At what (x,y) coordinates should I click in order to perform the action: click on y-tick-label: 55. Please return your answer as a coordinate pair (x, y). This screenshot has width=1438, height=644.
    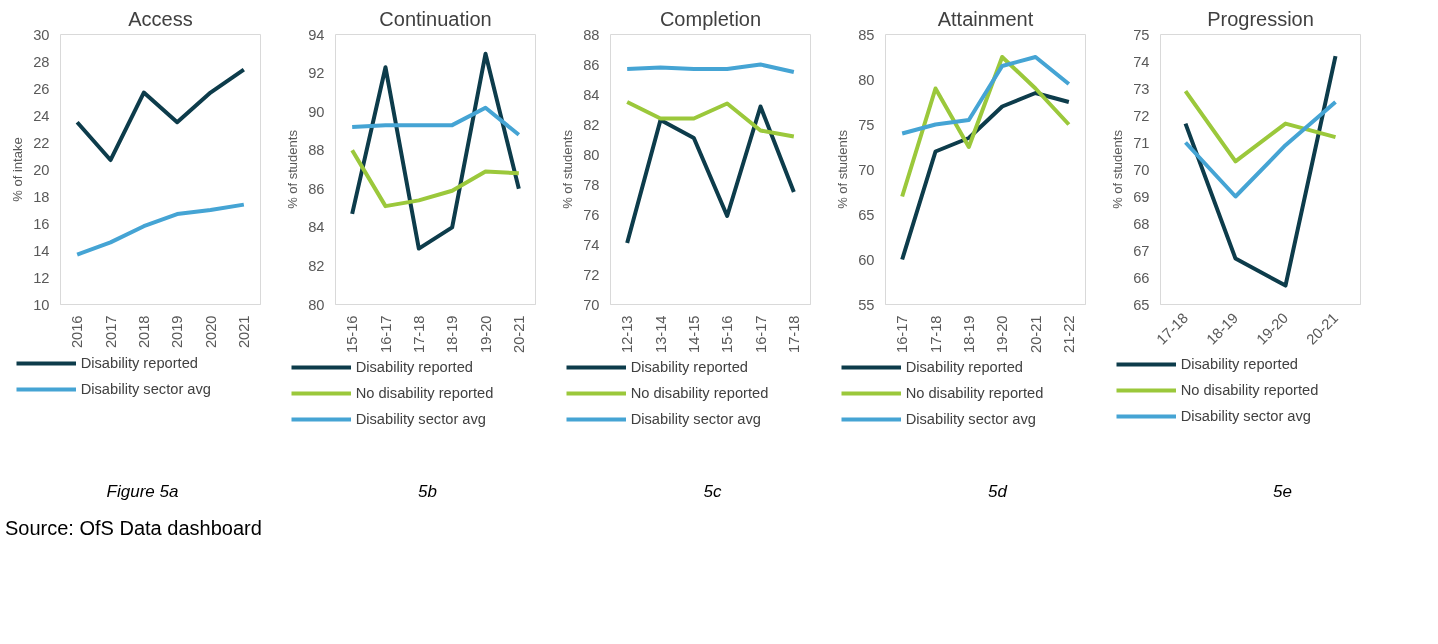
    Looking at the image, I should click on (866, 304).